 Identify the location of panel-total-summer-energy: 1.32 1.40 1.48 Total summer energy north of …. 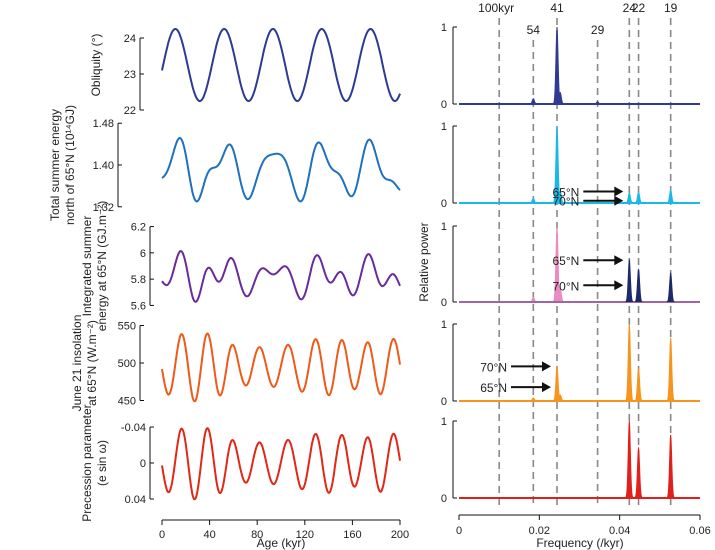
(224, 165).